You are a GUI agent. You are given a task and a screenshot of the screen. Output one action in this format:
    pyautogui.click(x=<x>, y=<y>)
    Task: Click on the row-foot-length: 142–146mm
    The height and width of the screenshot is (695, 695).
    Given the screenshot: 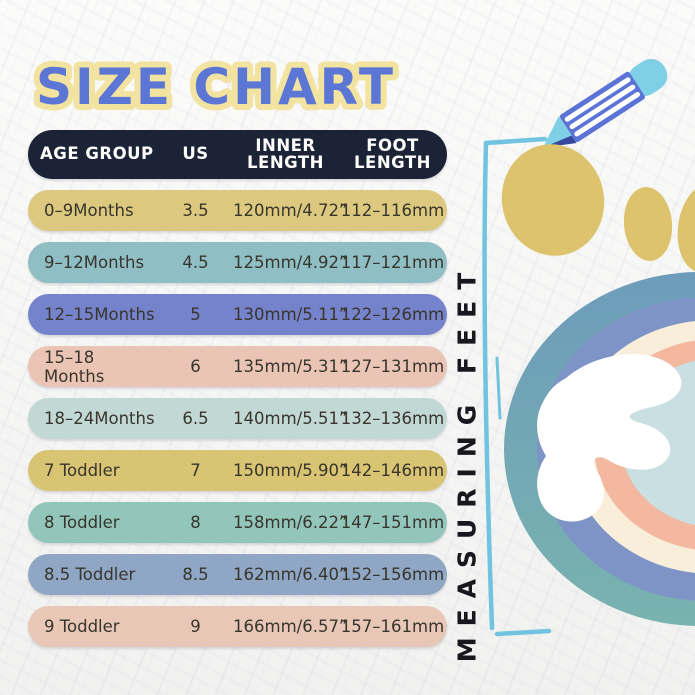 What is the action you would take?
    pyautogui.click(x=392, y=470)
    